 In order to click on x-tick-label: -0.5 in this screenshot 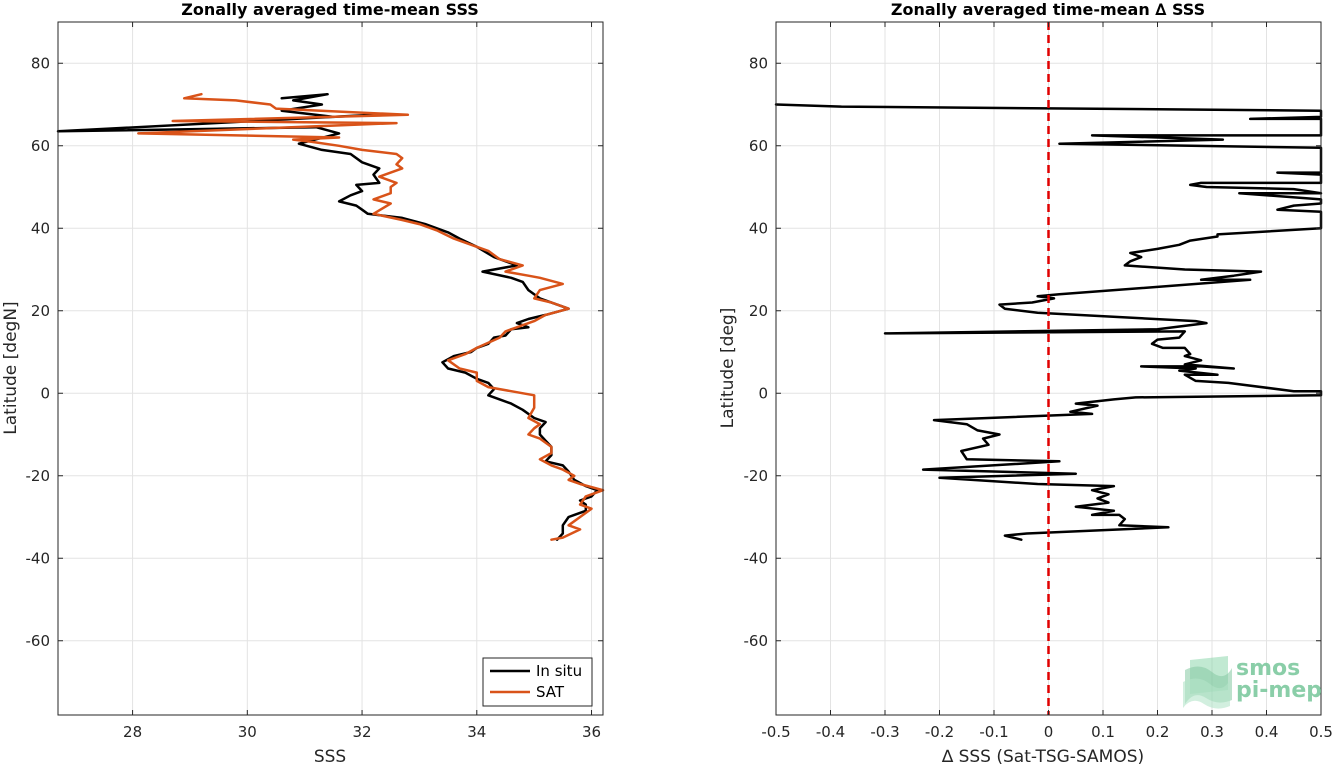, I will do `click(775, 732)`.